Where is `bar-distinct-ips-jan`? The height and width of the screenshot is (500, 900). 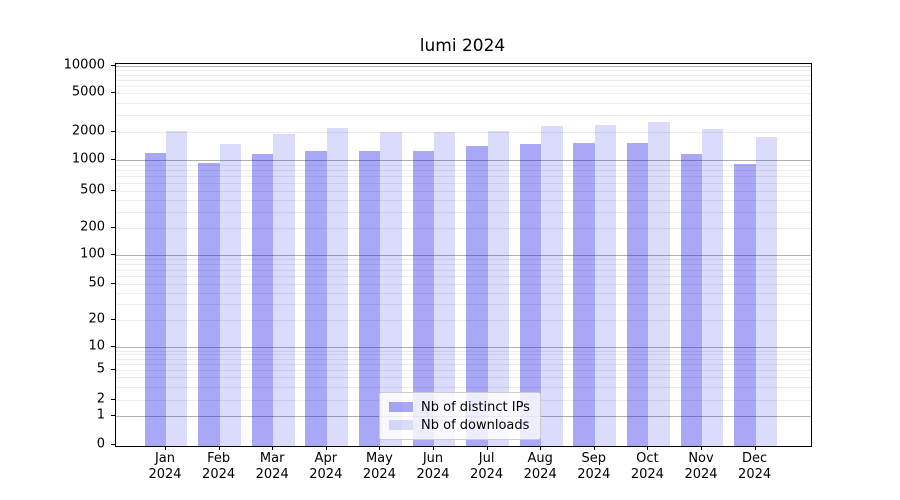
bar-distinct-ips-jan is located at coordinates (155, 299).